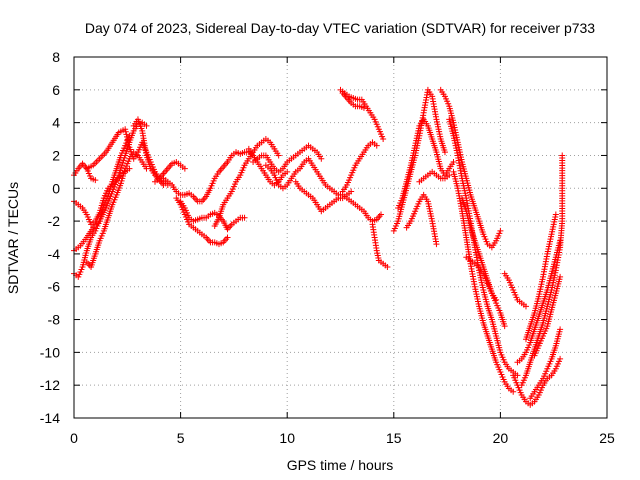 This screenshot has width=640, height=480. What do you see at coordinates (50, 418) in the screenshot?
I see `y-tick-label: -14` at bounding box center [50, 418].